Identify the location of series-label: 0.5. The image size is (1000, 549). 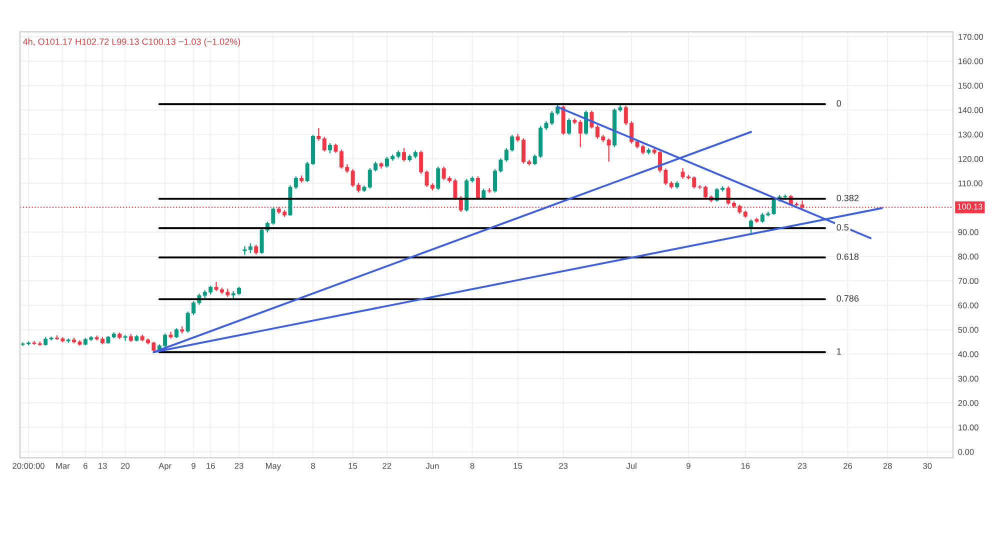
(842, 227).